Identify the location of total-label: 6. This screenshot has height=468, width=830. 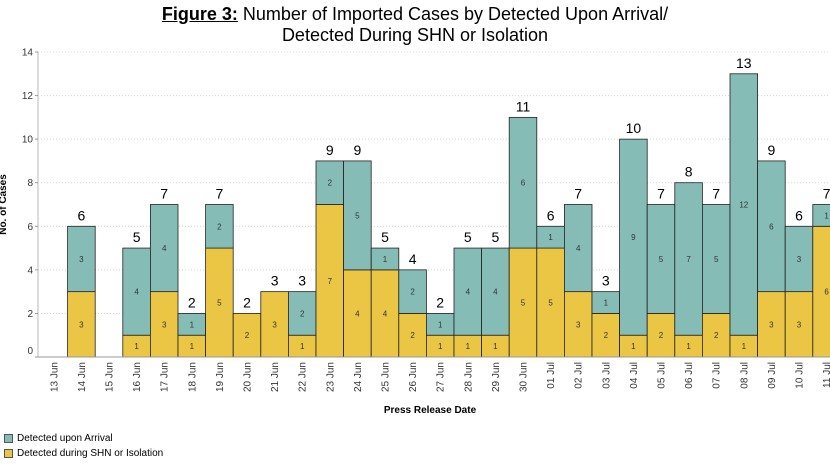
(82, 215).